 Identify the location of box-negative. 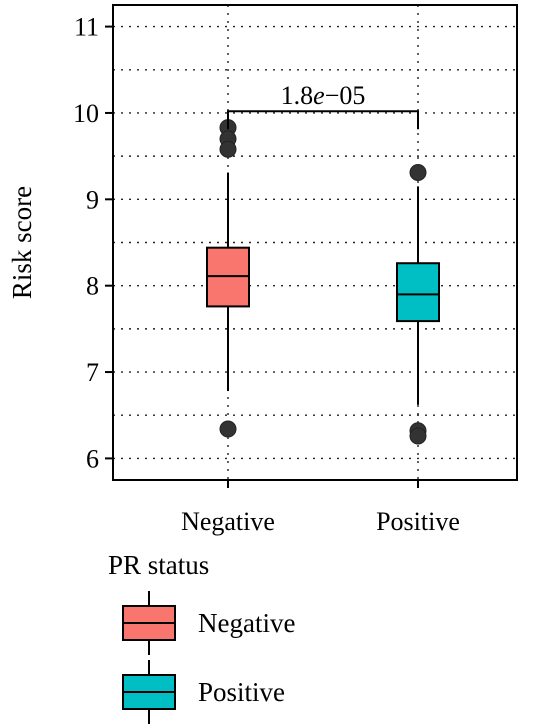
(228, 278).